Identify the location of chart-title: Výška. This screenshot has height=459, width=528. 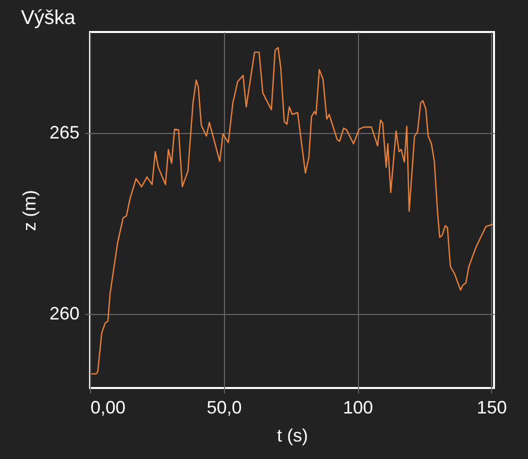
(48, 18).